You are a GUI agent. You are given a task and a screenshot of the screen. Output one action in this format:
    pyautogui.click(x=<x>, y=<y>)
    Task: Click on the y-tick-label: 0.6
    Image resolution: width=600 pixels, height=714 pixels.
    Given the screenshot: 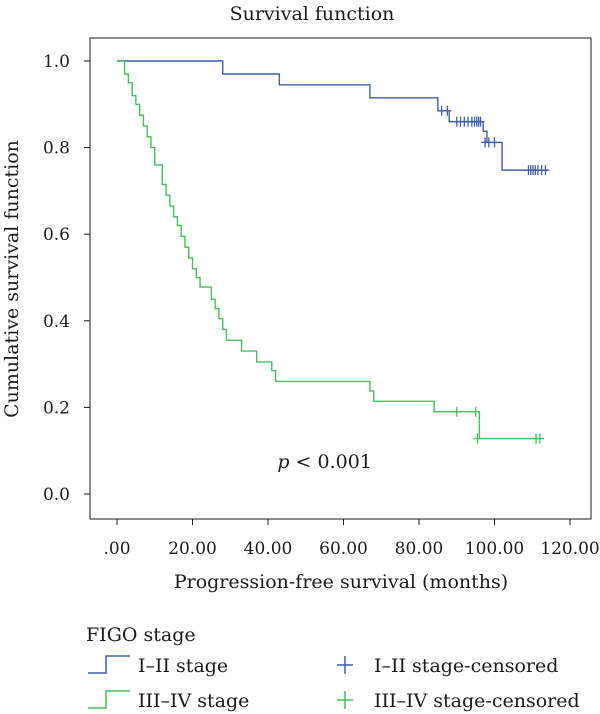 What is the action you would take?
    pyautogui.click(x=56, y=235)
    